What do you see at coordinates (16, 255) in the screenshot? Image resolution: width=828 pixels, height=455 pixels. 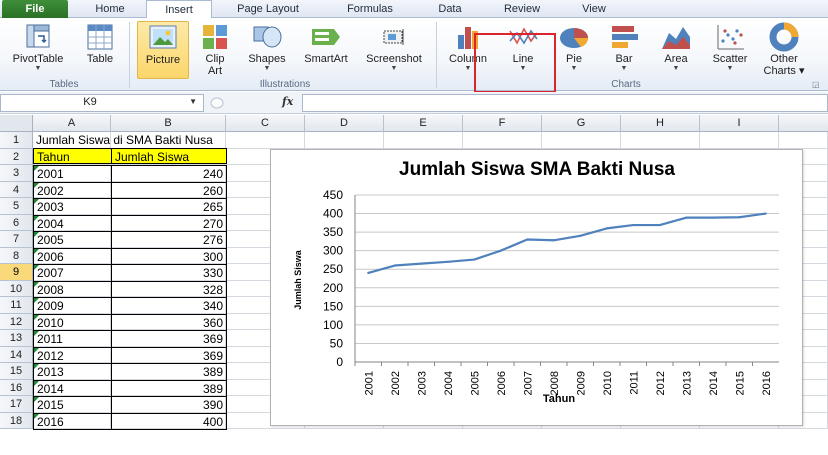 I see `row-header-8: 8` at bounding box center [16, 255].